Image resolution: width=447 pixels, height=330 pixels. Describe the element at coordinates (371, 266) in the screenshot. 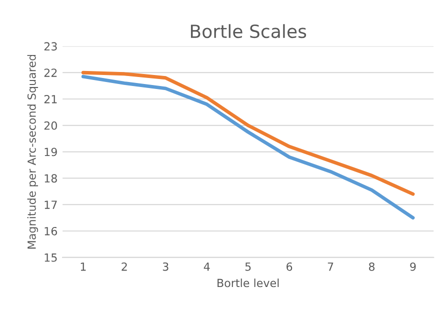

I see `x-tick-label: 8` at that location.